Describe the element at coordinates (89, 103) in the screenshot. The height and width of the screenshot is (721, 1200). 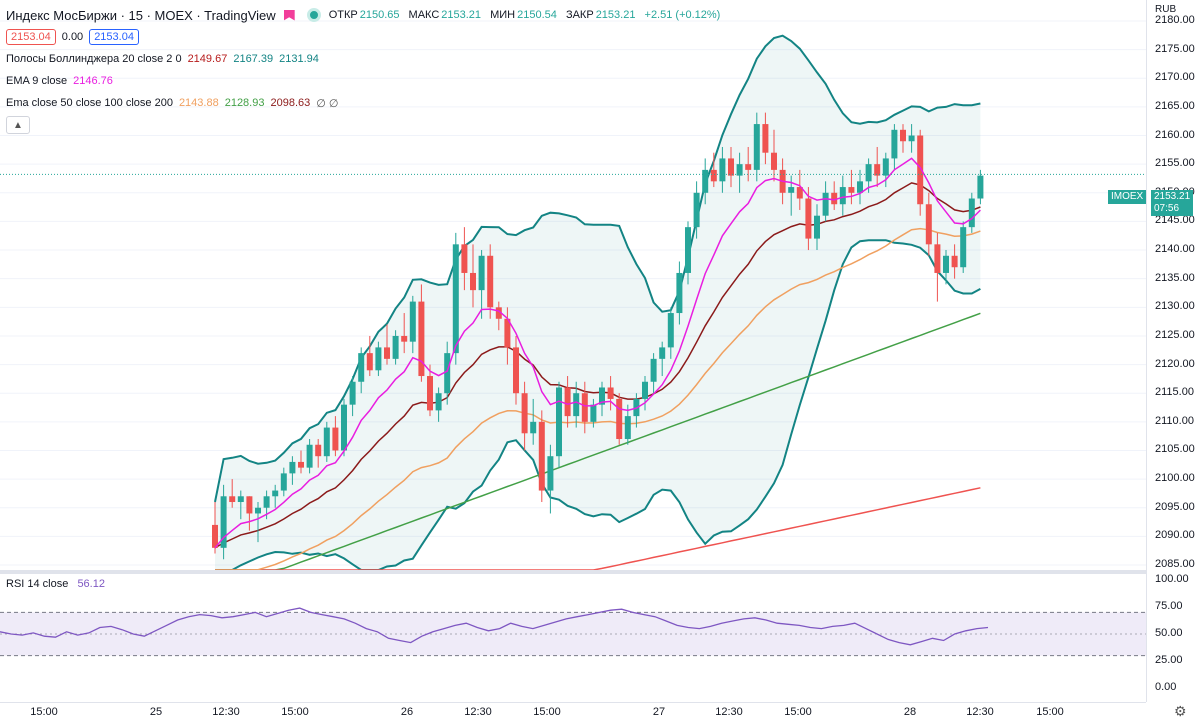
I see `ema-multi-label: Ema close 50 close 100 close 200` at that location.